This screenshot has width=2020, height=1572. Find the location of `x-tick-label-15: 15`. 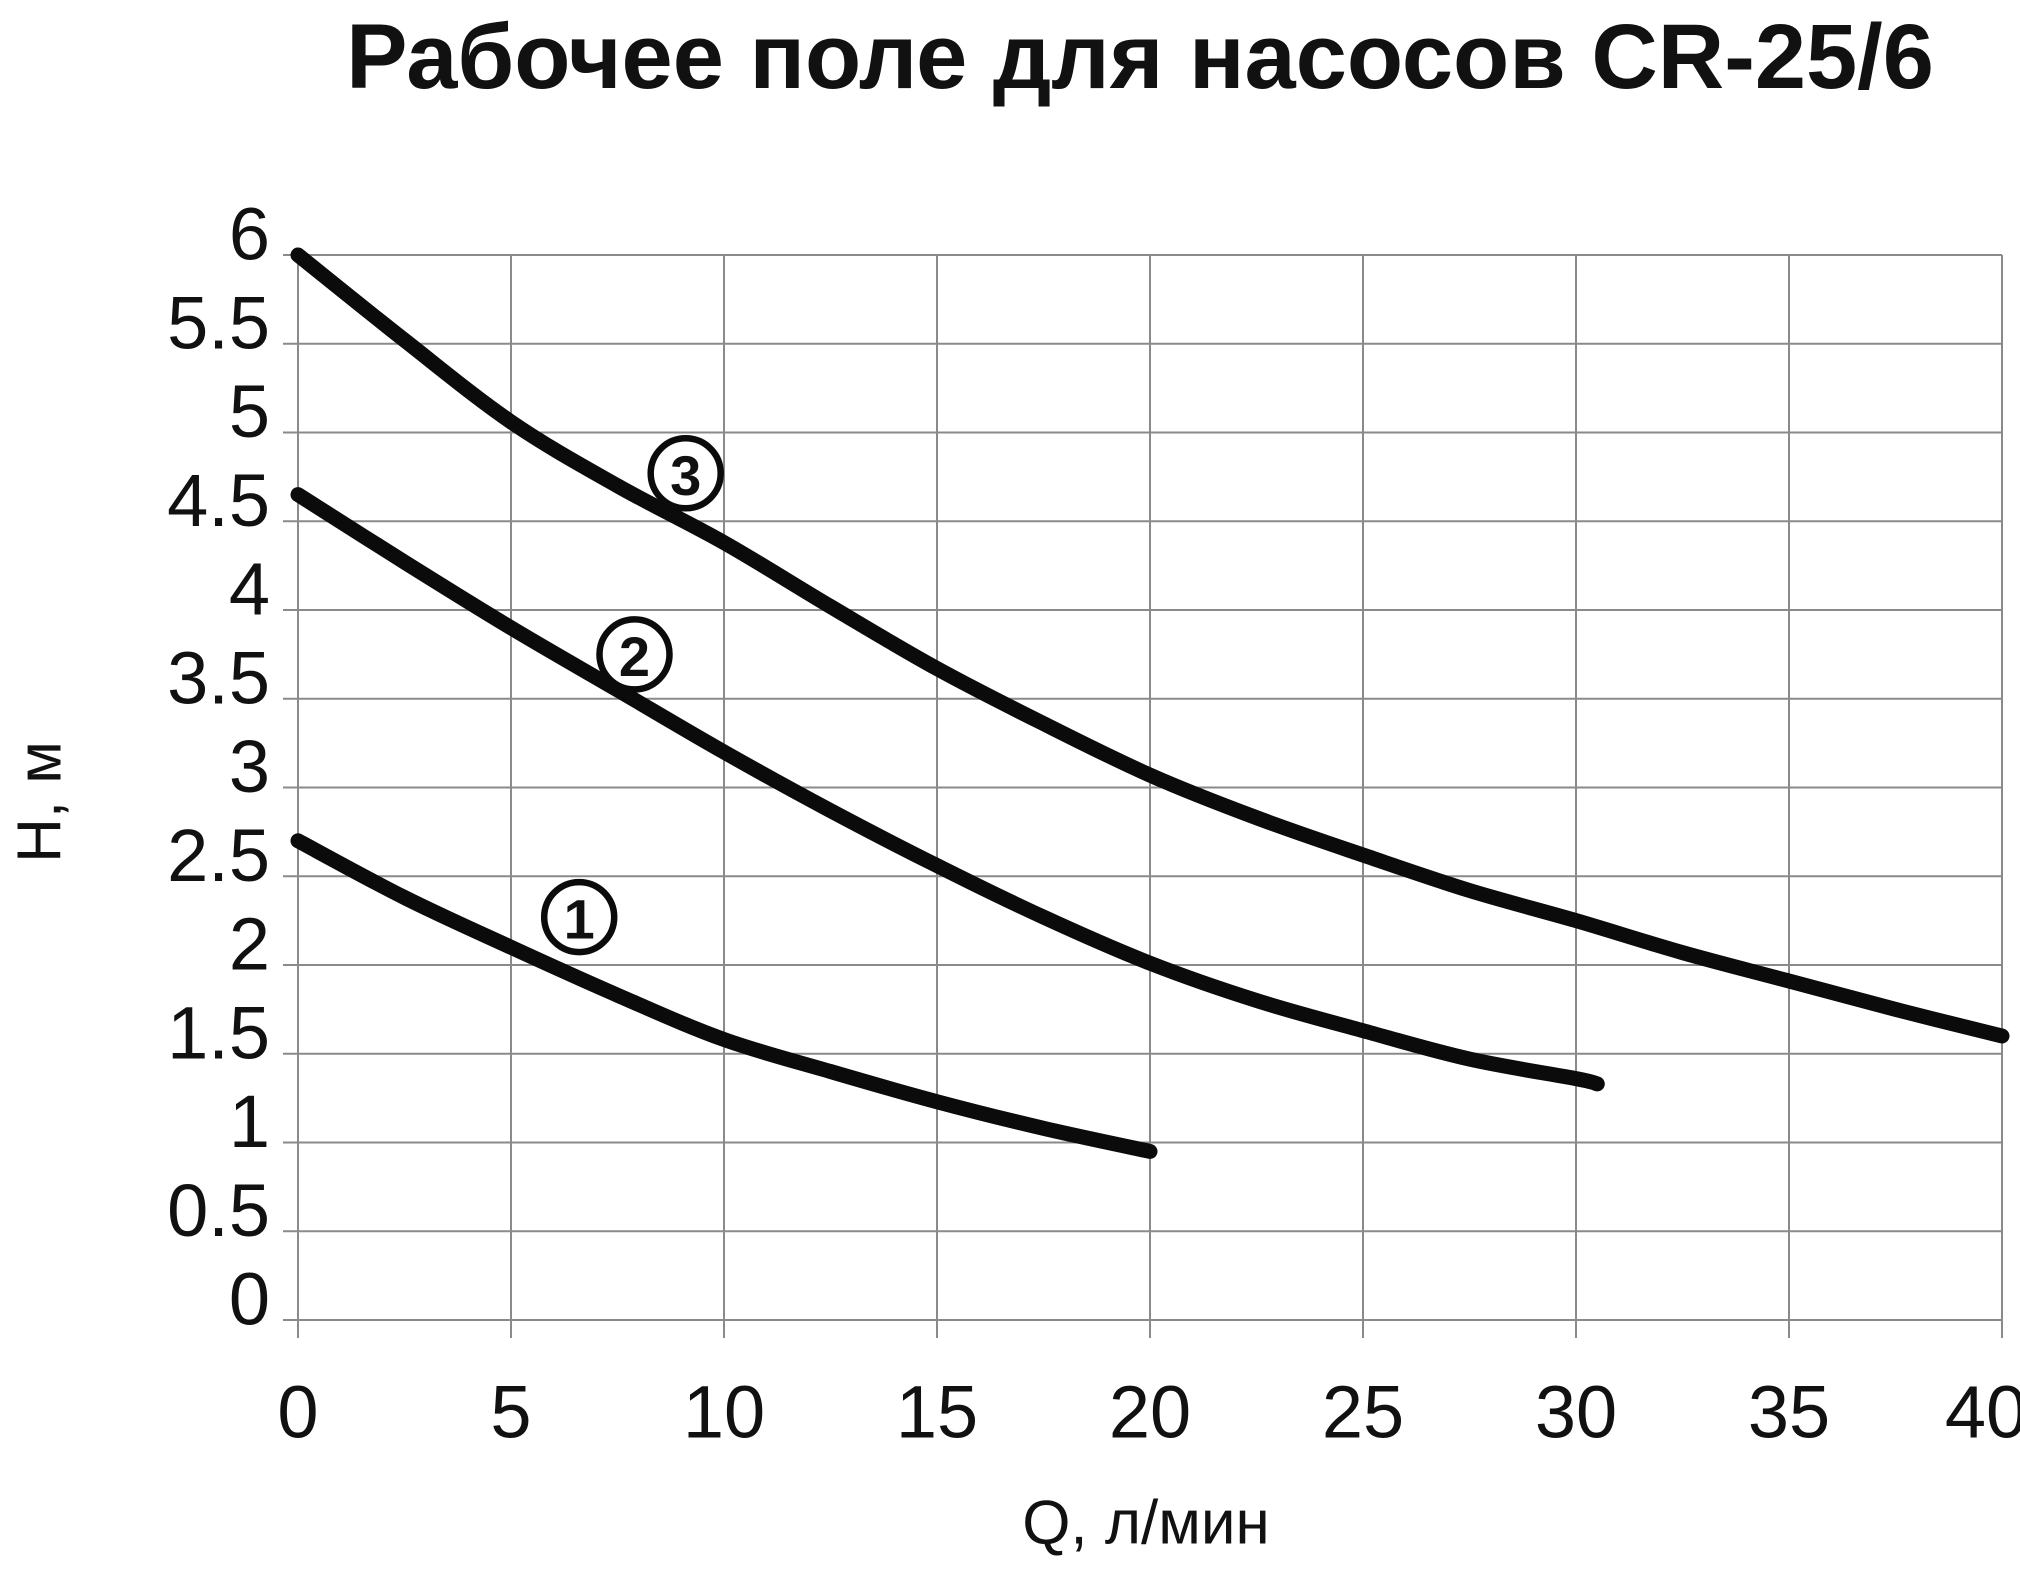

x-tick-label-15: 15 is located at coordinates (937, 1412).